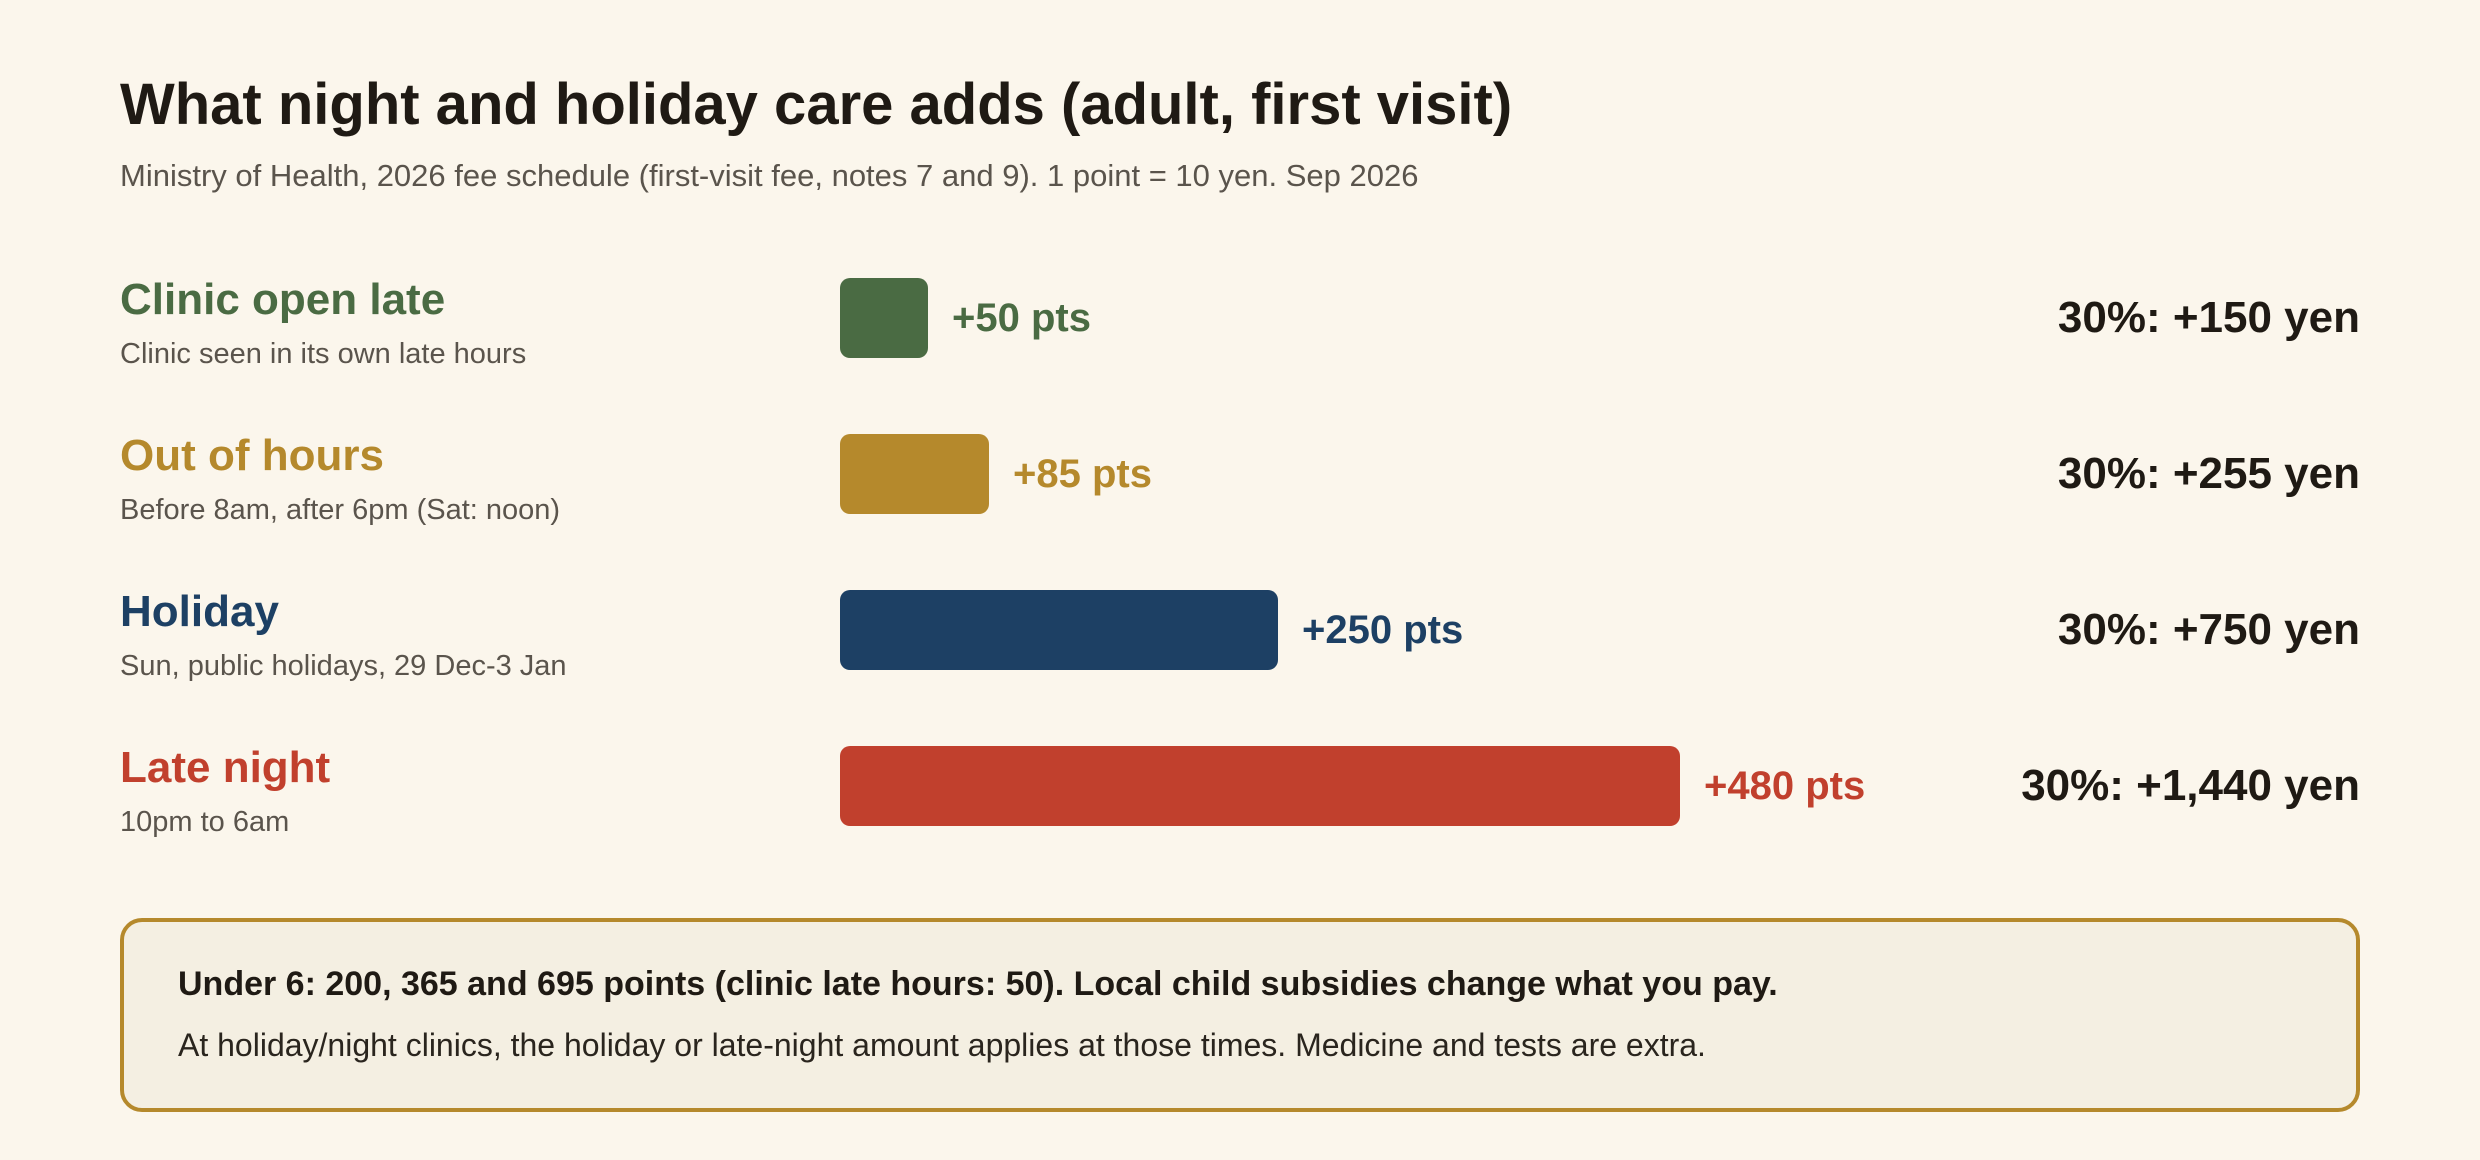 The image size is (2480, 1160). What do you see at coordinates (340, 510) in the screenshot?
I see `category-description: Before 8am, after 6pm (Sat: noon)` at bounding box center [340, 510].